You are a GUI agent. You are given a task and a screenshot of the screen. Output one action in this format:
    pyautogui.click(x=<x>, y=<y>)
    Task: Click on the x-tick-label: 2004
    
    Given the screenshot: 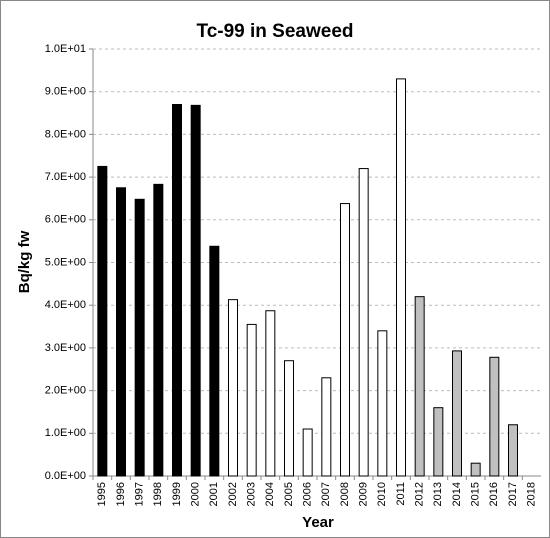 What is the action you would take?
    pyautogui.click(x=270, y=494)
    